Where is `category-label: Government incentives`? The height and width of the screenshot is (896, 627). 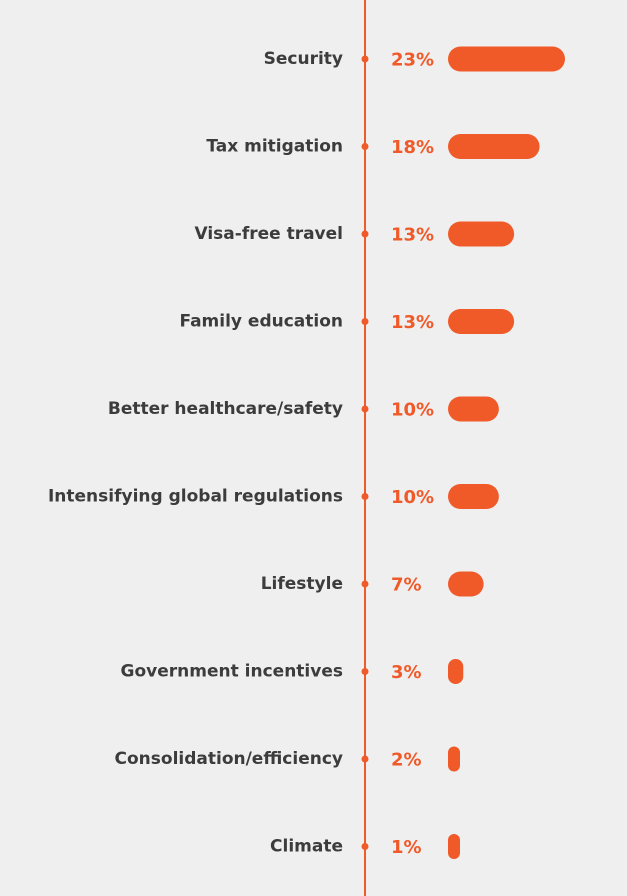 category-label: Government incentives is located at coordinates (232, 672).